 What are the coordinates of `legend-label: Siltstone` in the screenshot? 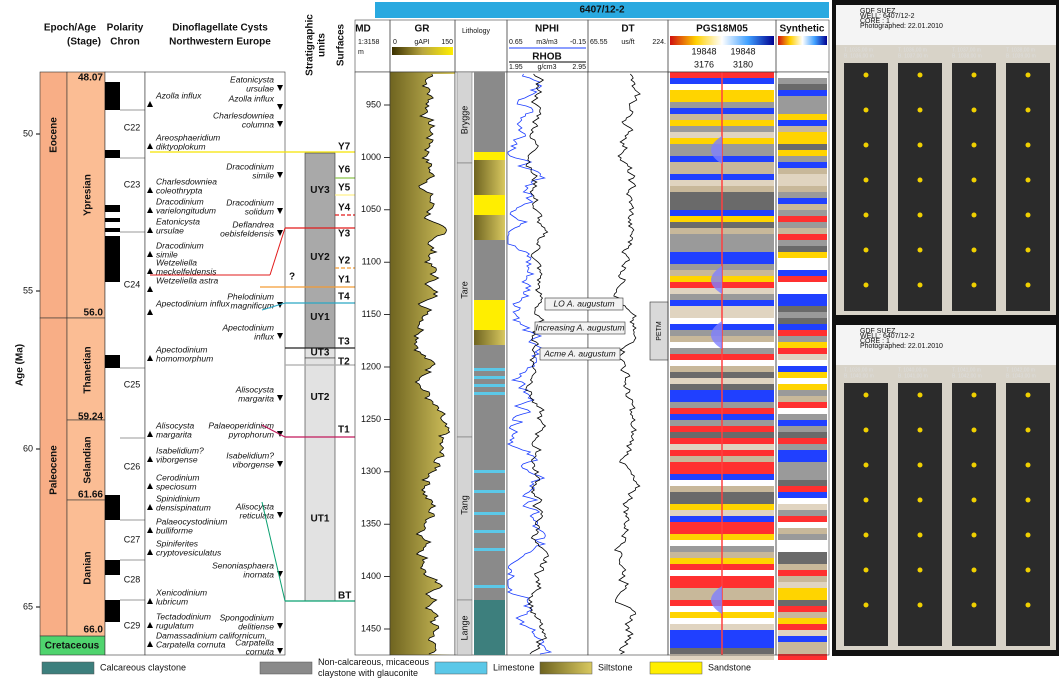 It's located at (615, 667).